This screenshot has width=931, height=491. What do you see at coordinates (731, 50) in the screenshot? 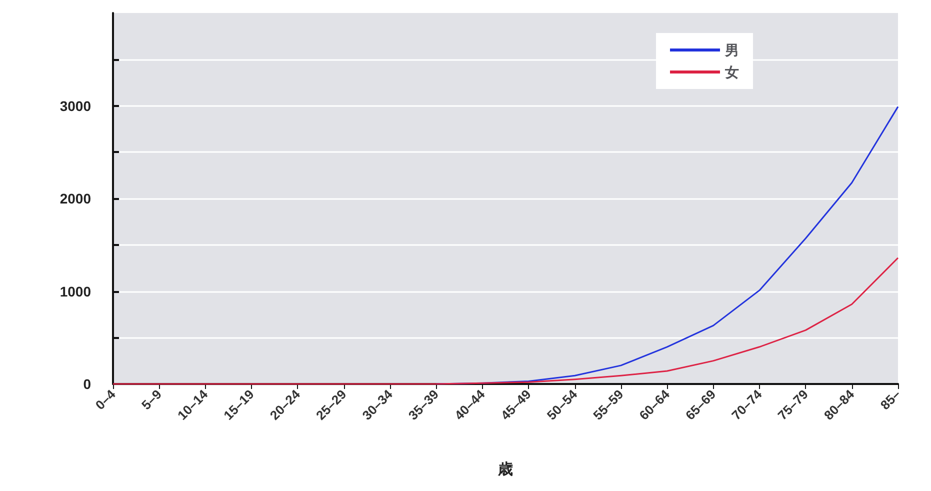
I see `legend-label: 男` at bounding box center [731, 50].